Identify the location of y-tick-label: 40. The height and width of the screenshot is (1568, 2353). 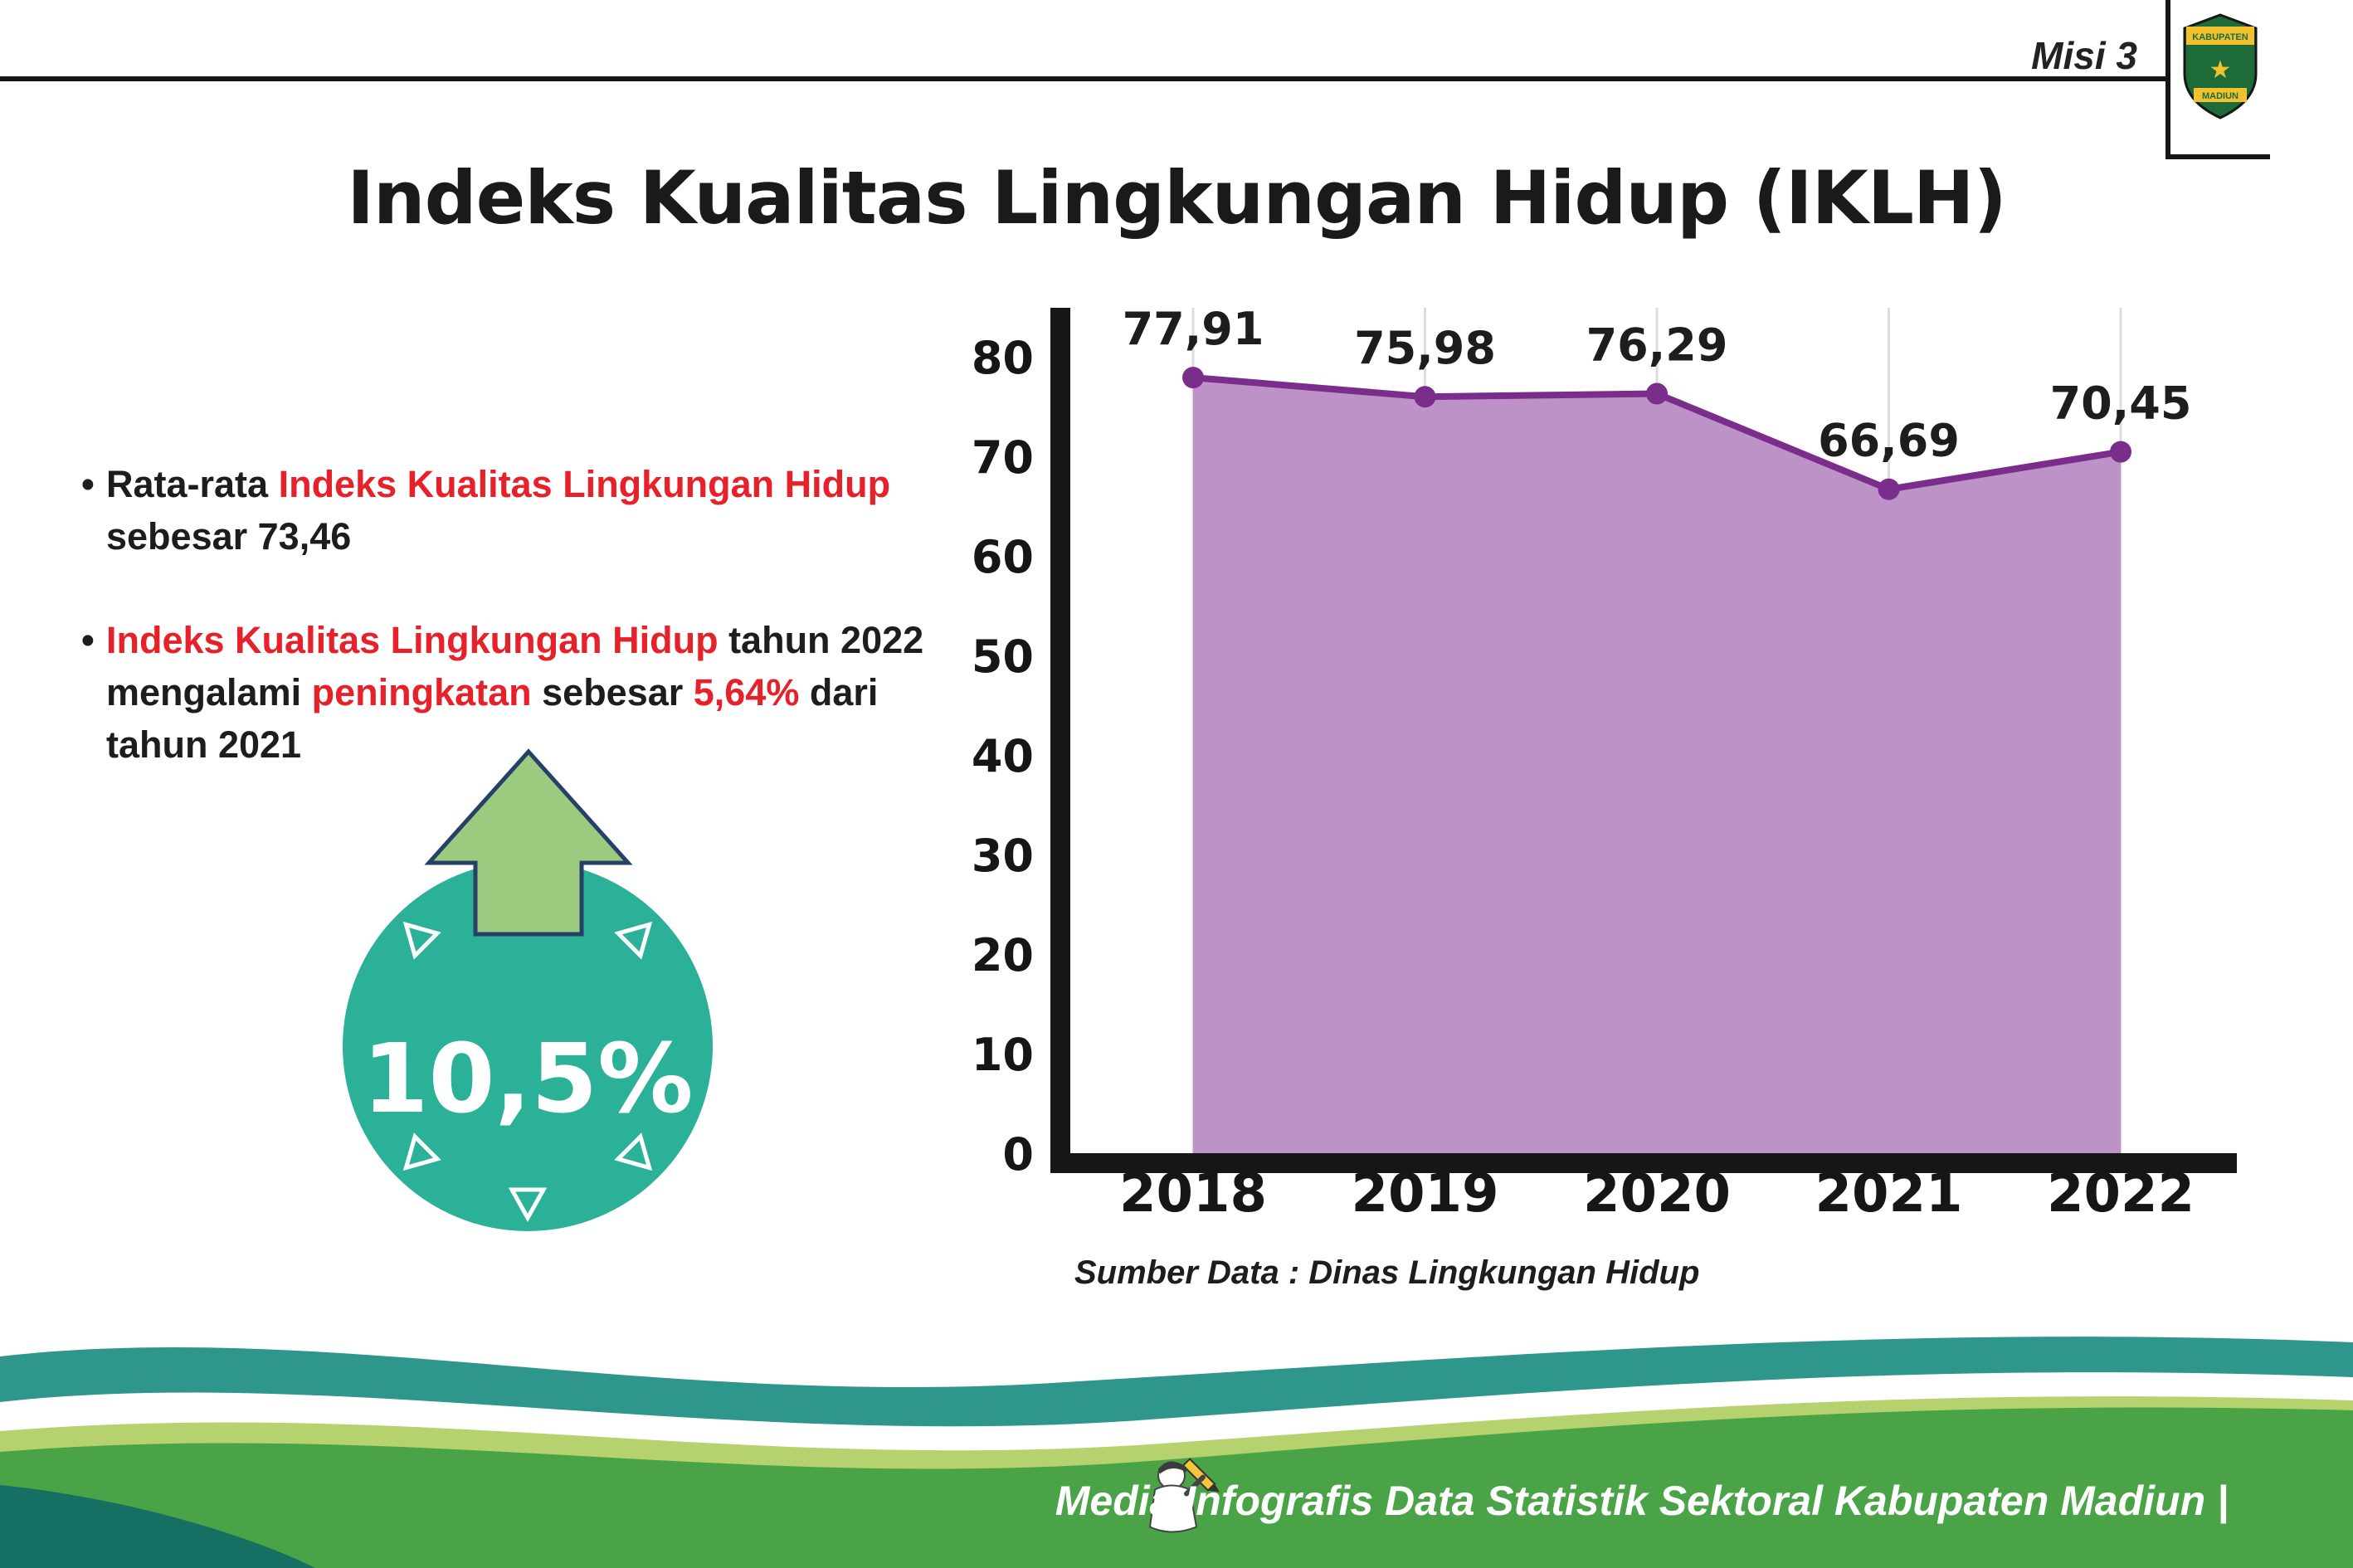
(1003, 756).